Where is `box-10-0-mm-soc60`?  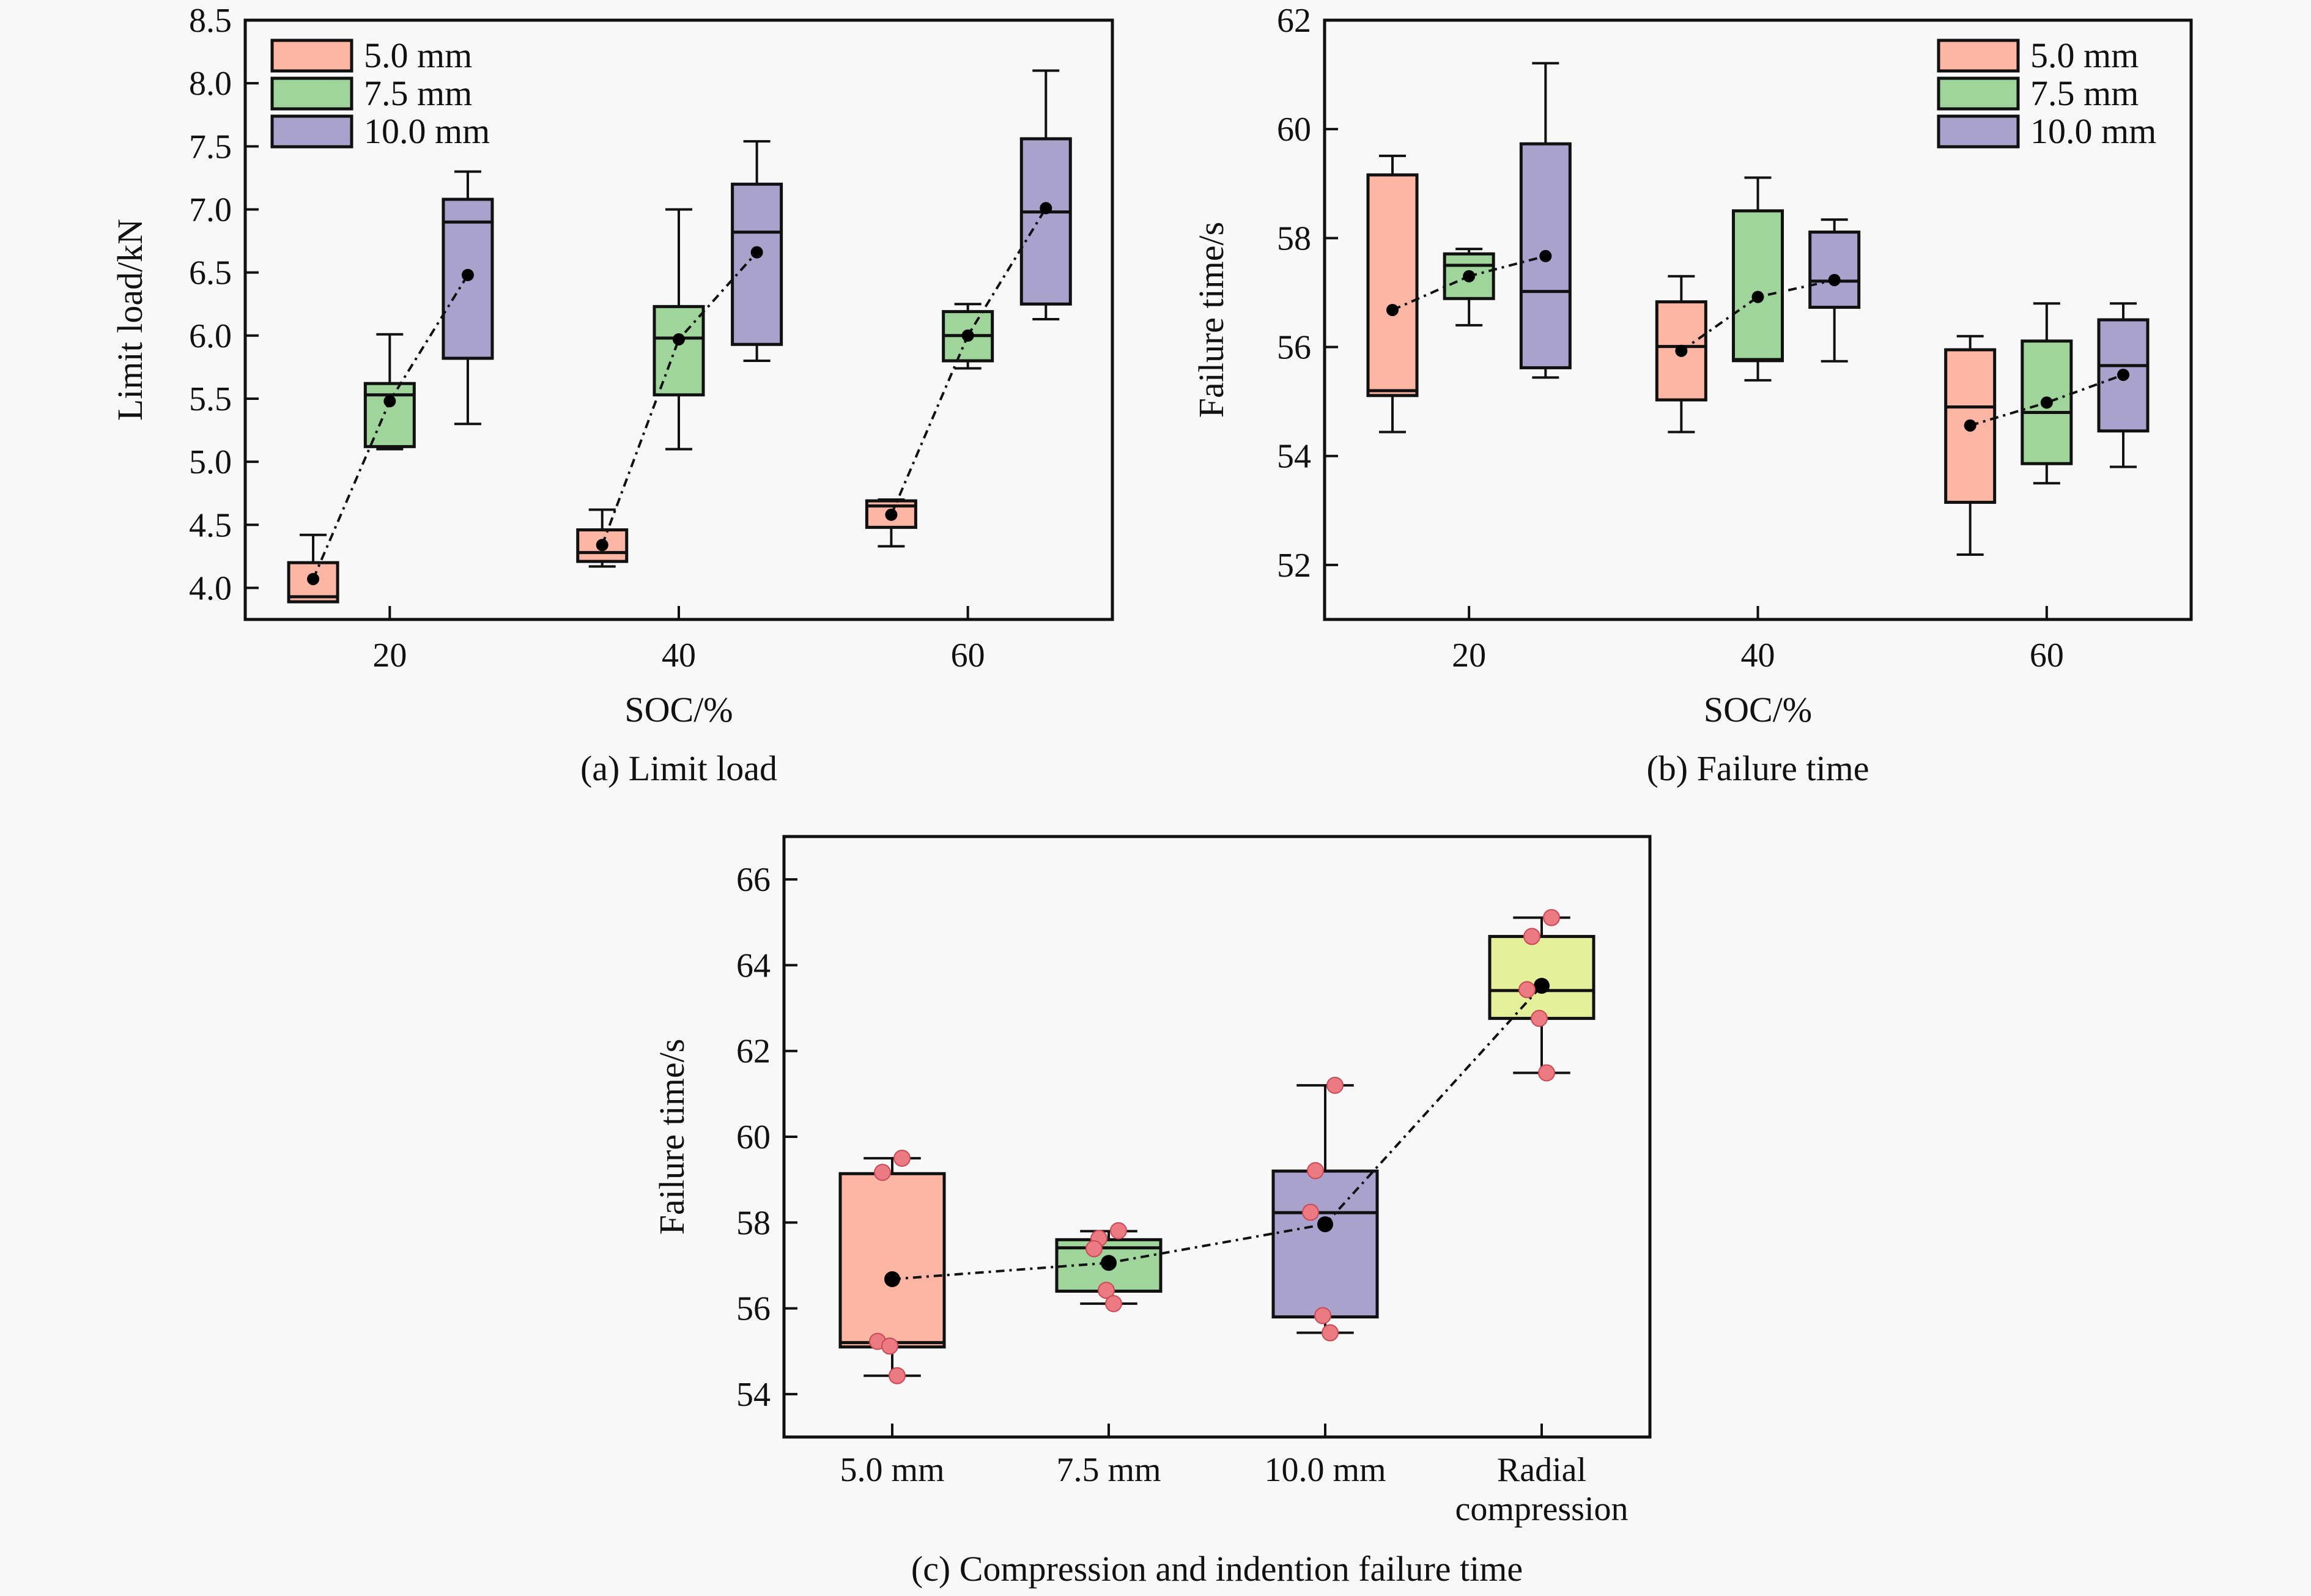 box-10-0-mm-soc60 is located at coordinates (1045, 194).